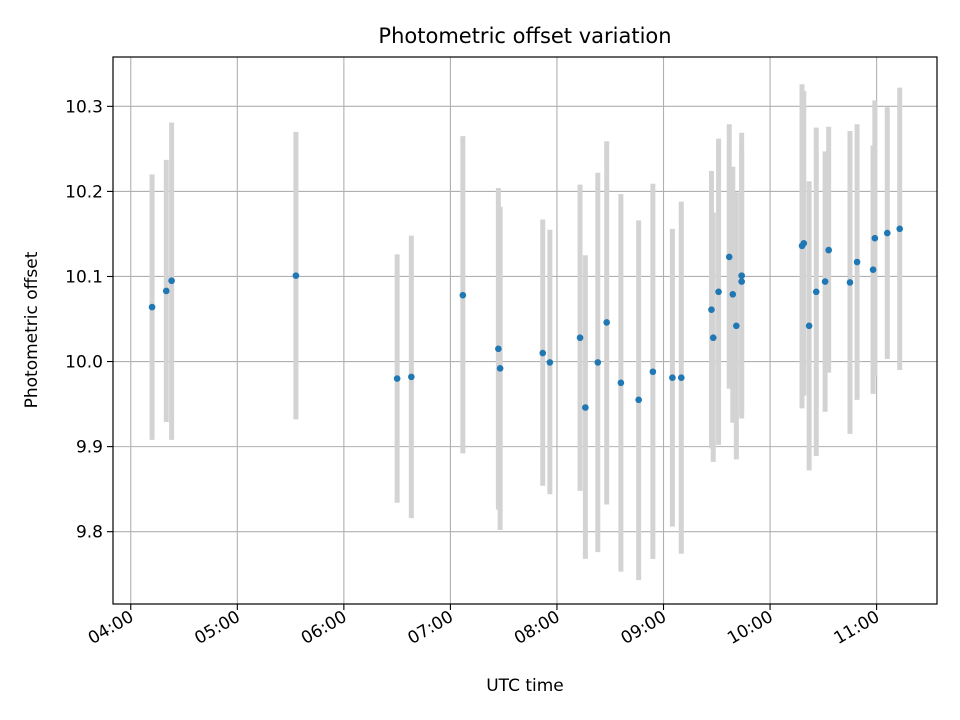 The width and height of the screenshot is (960, 720). What do you see at coordinates (84, 277) in the screenshot?
I see `y-tick-label: 10.1` at bounding box center [84, 277].